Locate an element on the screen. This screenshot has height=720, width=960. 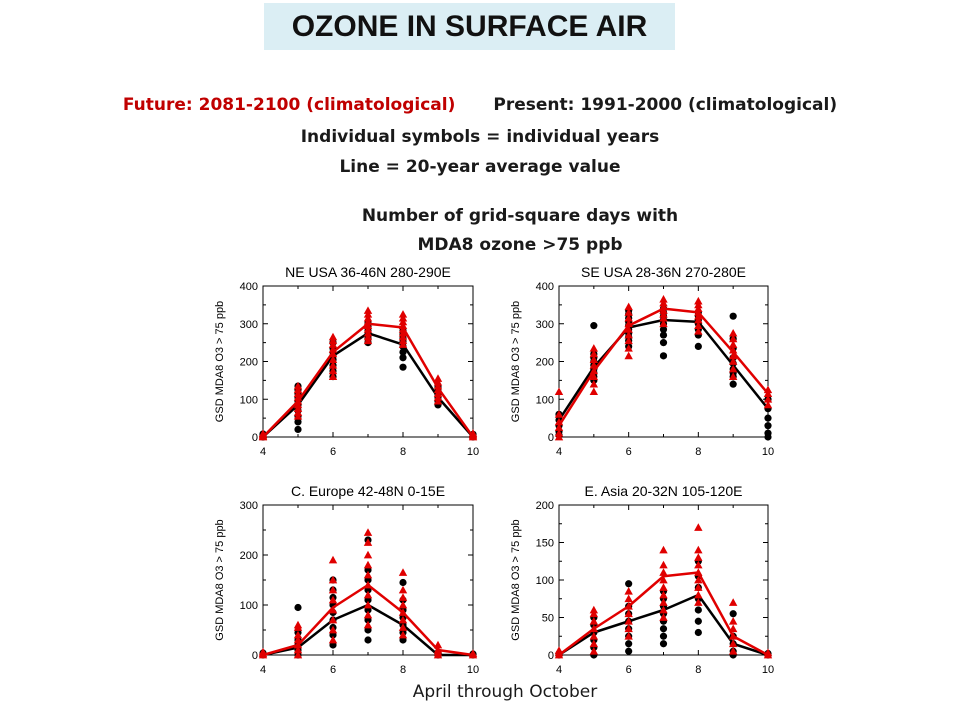
chart-title: NE USA 36-46N 280-290E is located at coordinates (368, 272).